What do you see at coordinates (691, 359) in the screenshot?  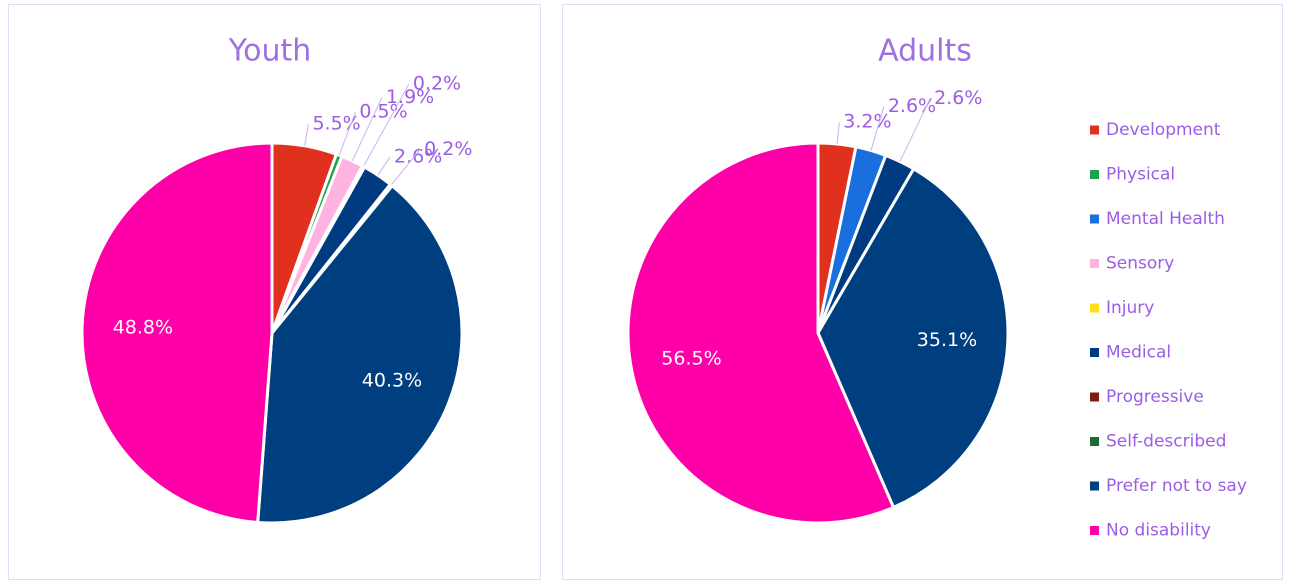 I see `data-label: 56.5%` at bounding box center [691, 359].